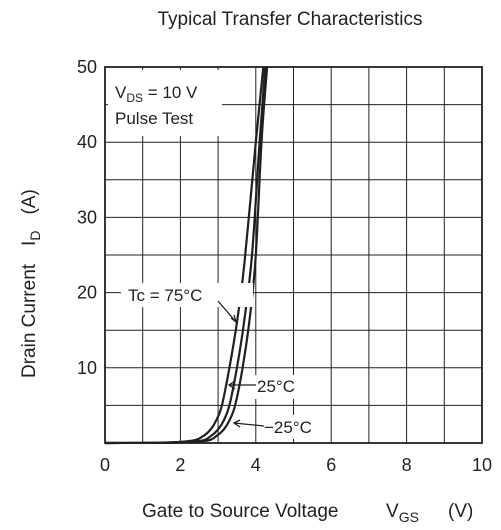  I want to click on x-tick-label: 8, so click(407, 465).